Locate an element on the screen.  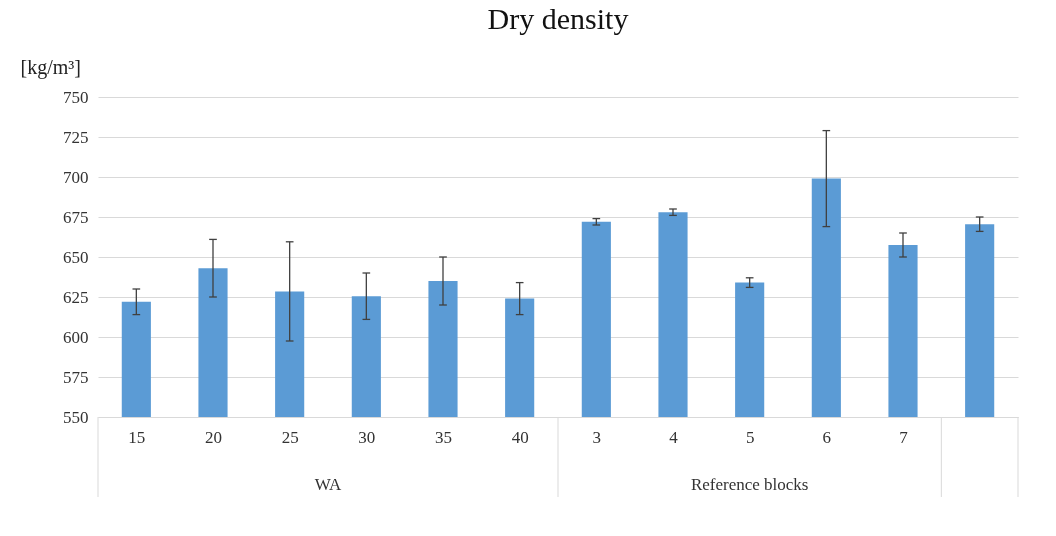
x-tick-label: 25 is located at coordinates (290, 437).